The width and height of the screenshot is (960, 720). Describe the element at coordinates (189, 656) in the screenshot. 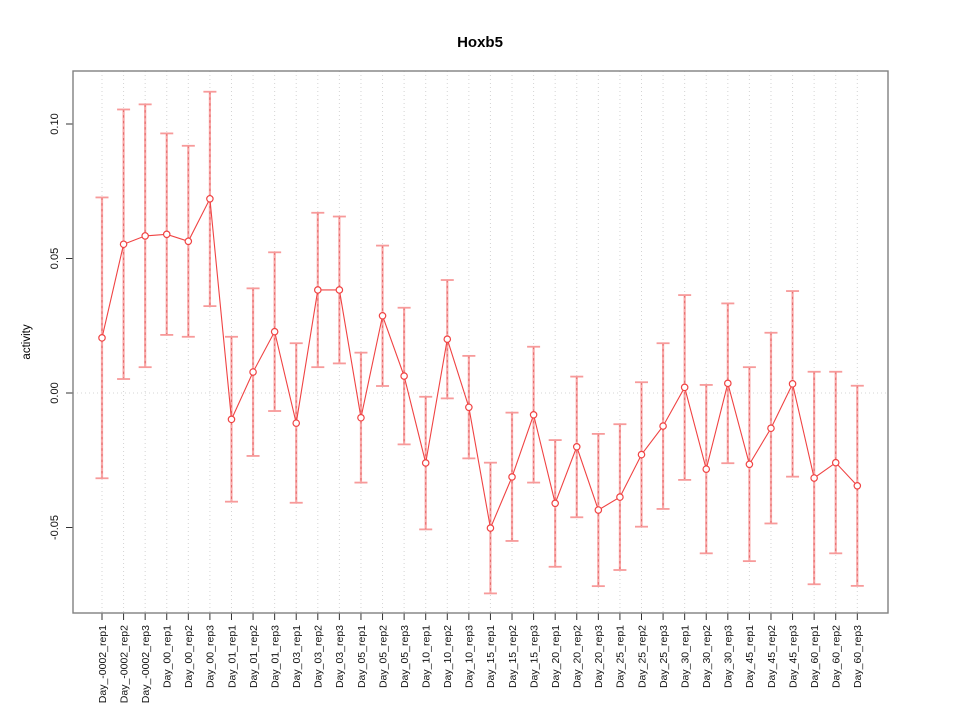

I see `x-tick-label: Day_00_rep2` at that location.